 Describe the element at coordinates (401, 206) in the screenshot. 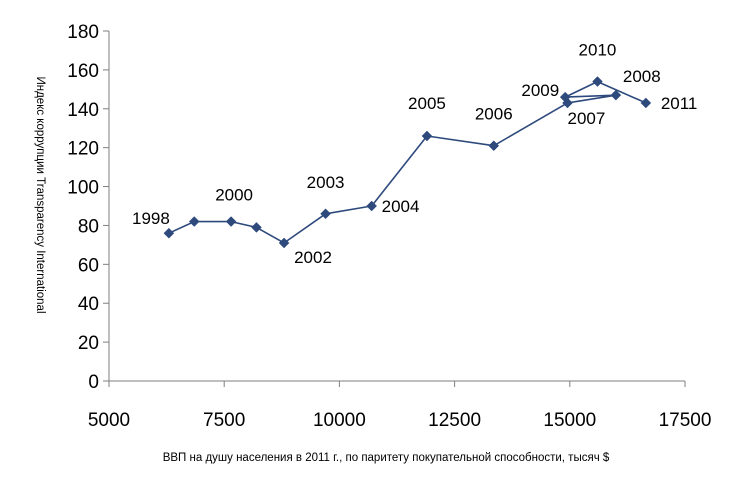

I see `data-point-label: 2004` at that location.